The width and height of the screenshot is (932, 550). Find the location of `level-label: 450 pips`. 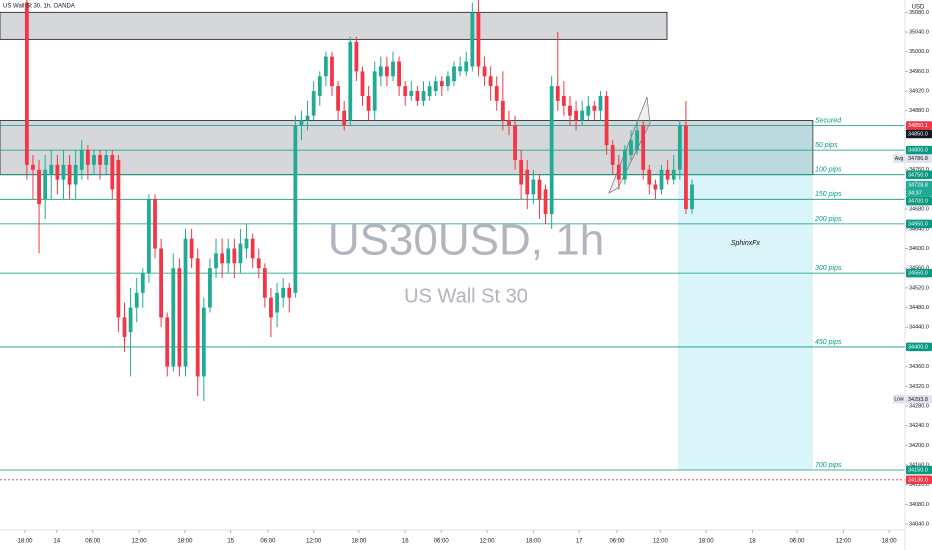

level-label: 450 pips is located at coordinates (828, 342).